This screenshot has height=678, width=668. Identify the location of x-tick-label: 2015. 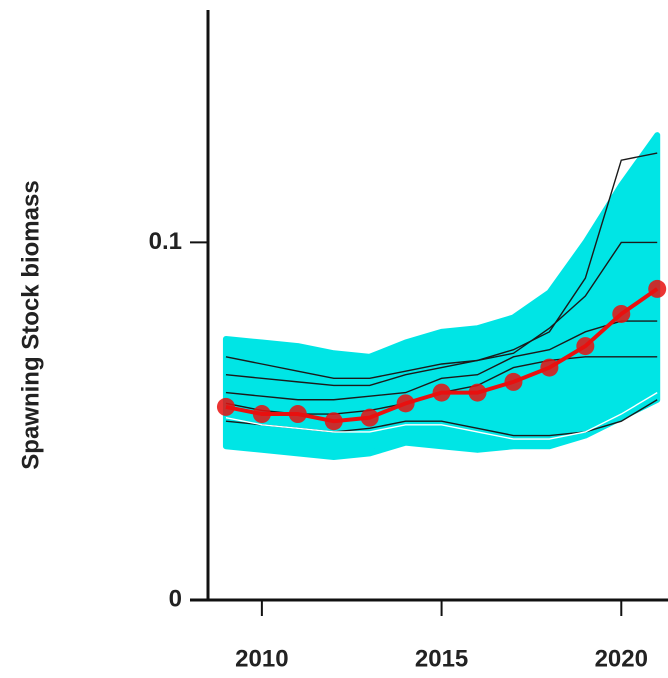
(441, 658).